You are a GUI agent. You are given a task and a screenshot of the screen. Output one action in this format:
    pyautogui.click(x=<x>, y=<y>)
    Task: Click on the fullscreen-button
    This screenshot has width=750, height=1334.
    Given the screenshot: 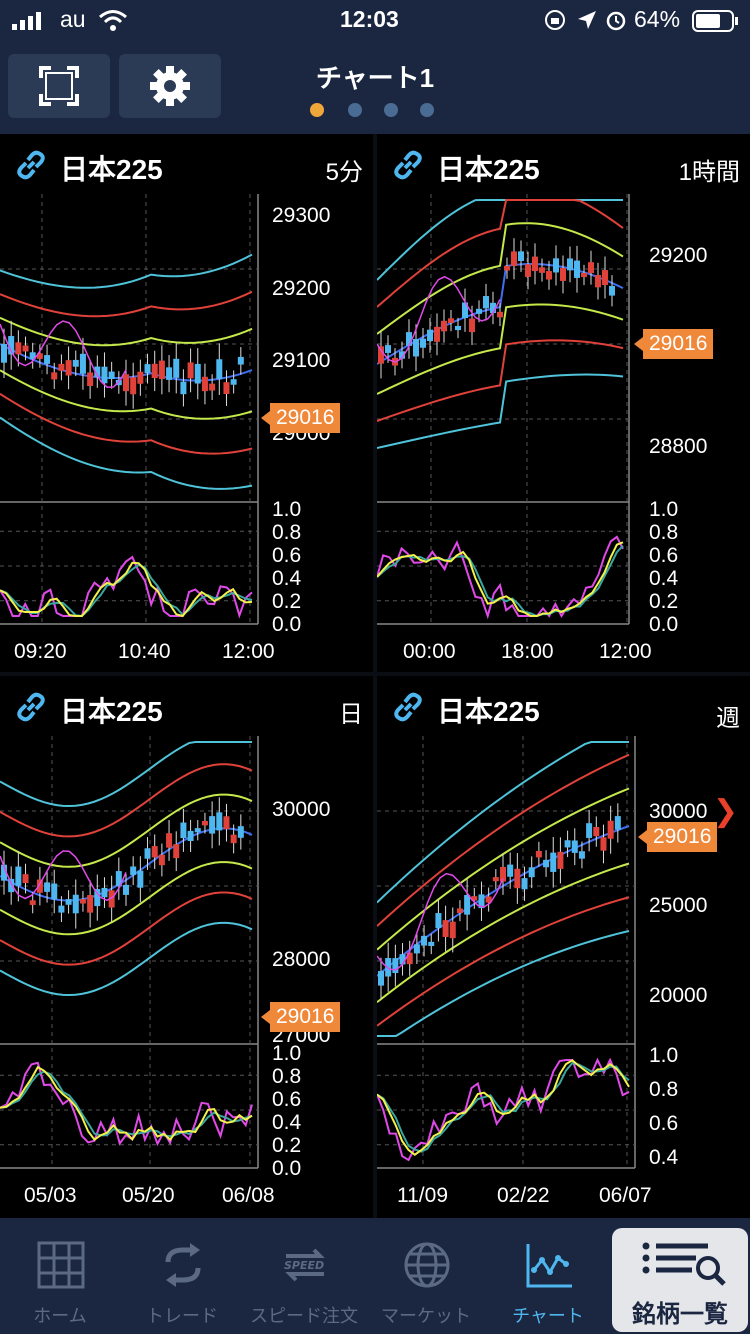 What is the action you would take?
    pyautogui.click(x=59, y=86)
    